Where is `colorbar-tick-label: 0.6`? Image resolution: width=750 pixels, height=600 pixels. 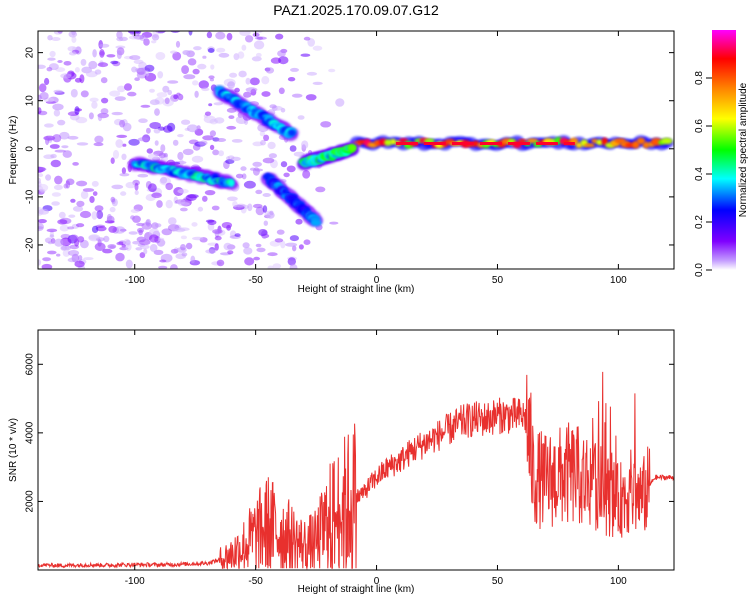 colorbar-tick-label: 0.6 is located at coordinates (699, 126).